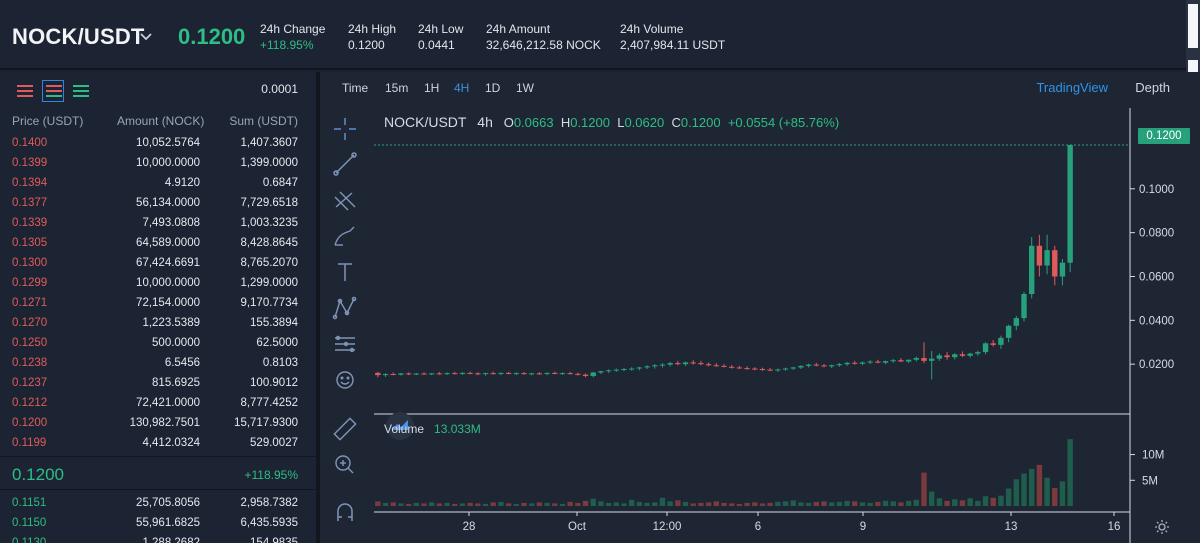 This screenshot has width=1200, height=543. What do you see at coordinates (397, 88) in the screenshot?
I see `tf-15m: 15m` at bounding box center [397, 88].